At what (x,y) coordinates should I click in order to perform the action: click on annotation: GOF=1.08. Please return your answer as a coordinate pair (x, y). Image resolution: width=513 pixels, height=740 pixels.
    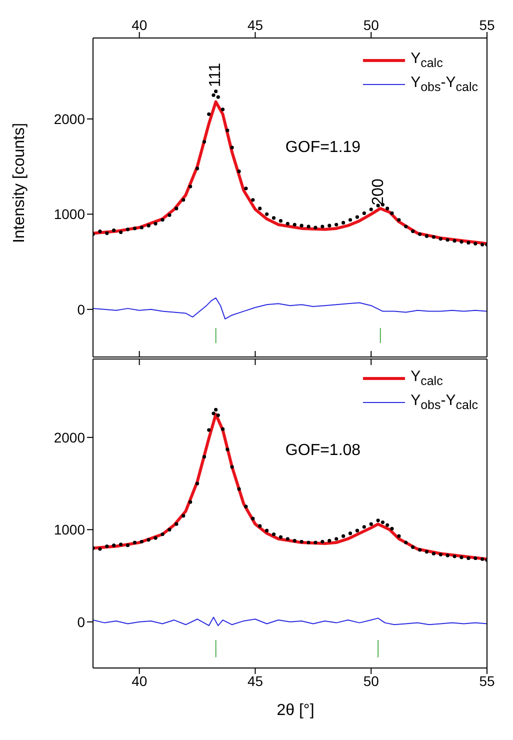
    Looking at the image, I should click on (323, 451).